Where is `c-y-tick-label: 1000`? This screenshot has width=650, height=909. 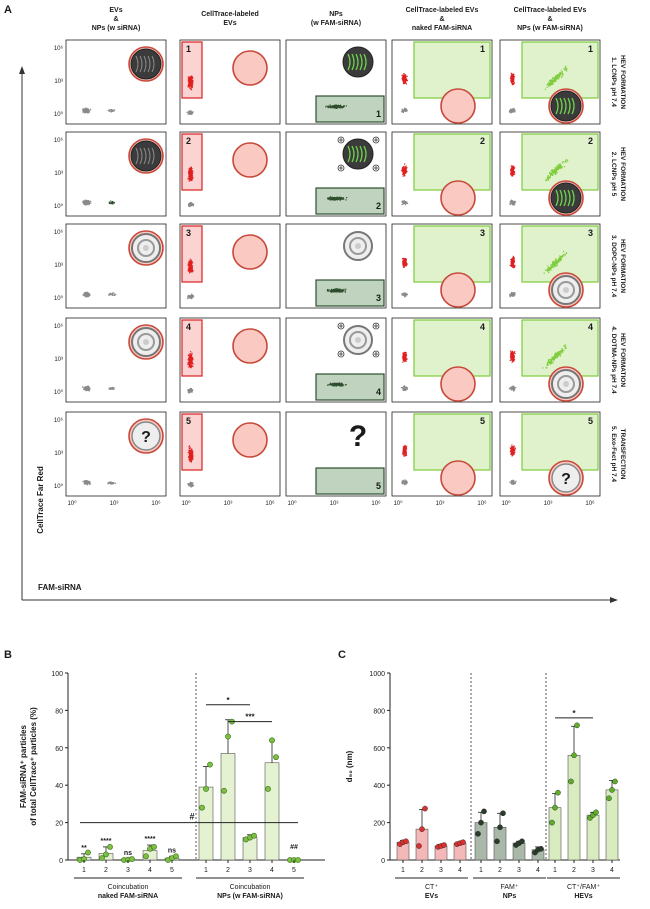 c-y-tick-label: 1000 is located at coordinates (377, 674).